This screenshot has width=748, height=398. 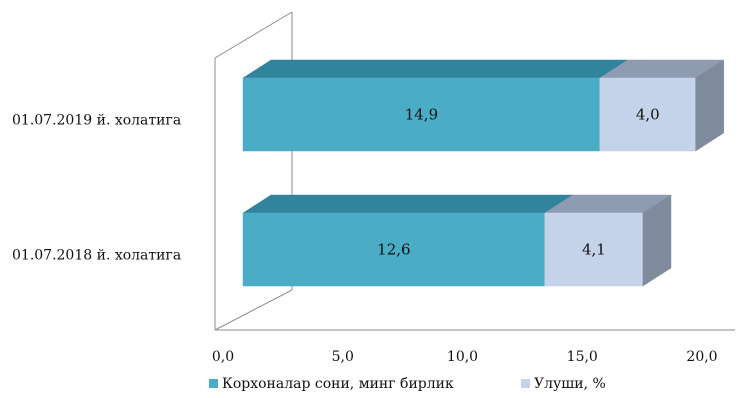 I want to click on legend: Корхоналар сони, минг бирлик Улуши, %, so click(x=407, y=384).